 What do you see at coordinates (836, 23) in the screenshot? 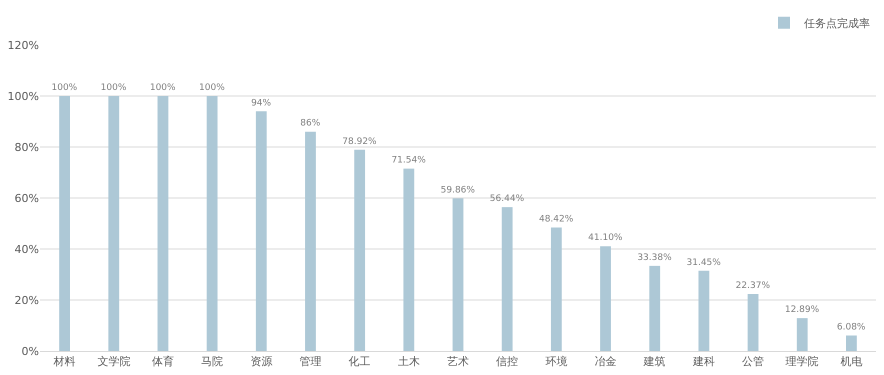
I see `legend-label: 任务点完成率` at bounding box center [836, 23].